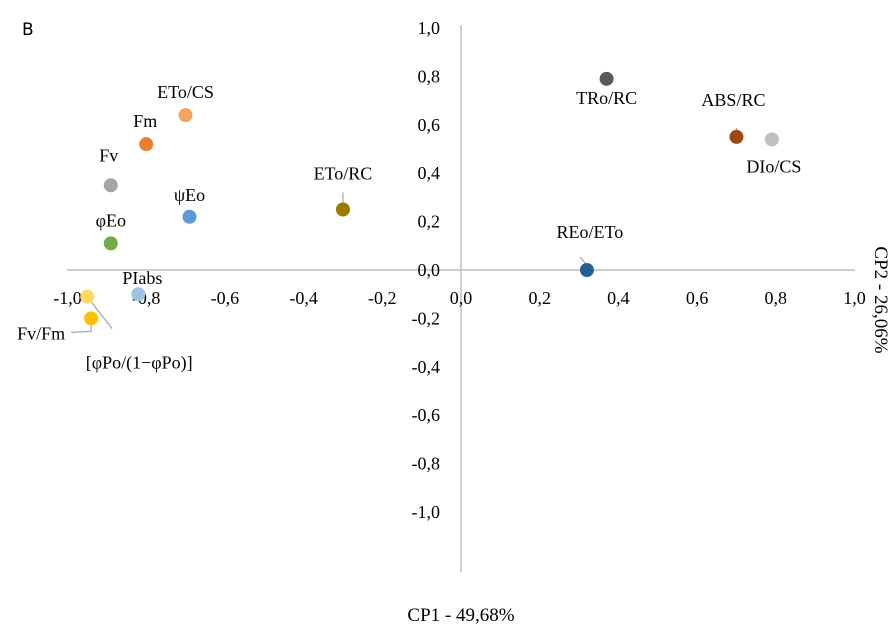 Image resolution: width=895 pixels, height=630 pixels. I want to click on x-tick-label: 0,0, so click(461, 298).